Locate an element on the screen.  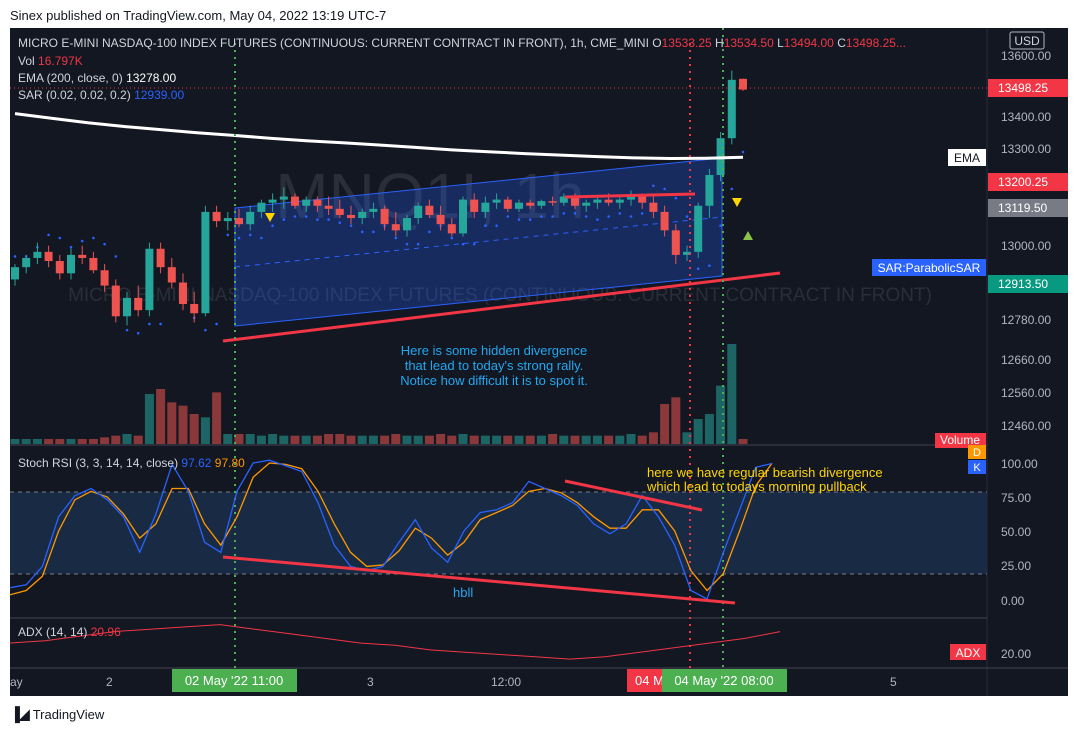
annotation-hbll: hbll is located at coordinates (463, 592).